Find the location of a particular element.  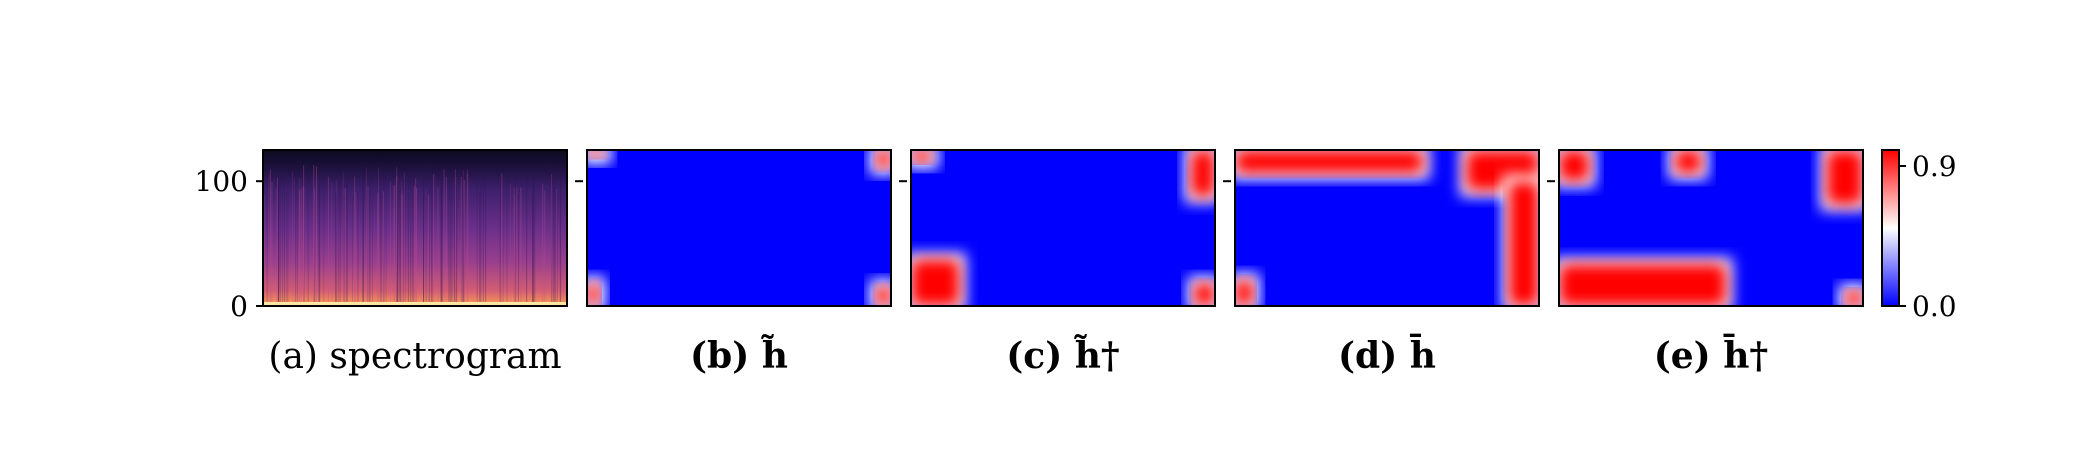

heatmap-h-bar-hot-regions is located at coordinates (1387, 228).